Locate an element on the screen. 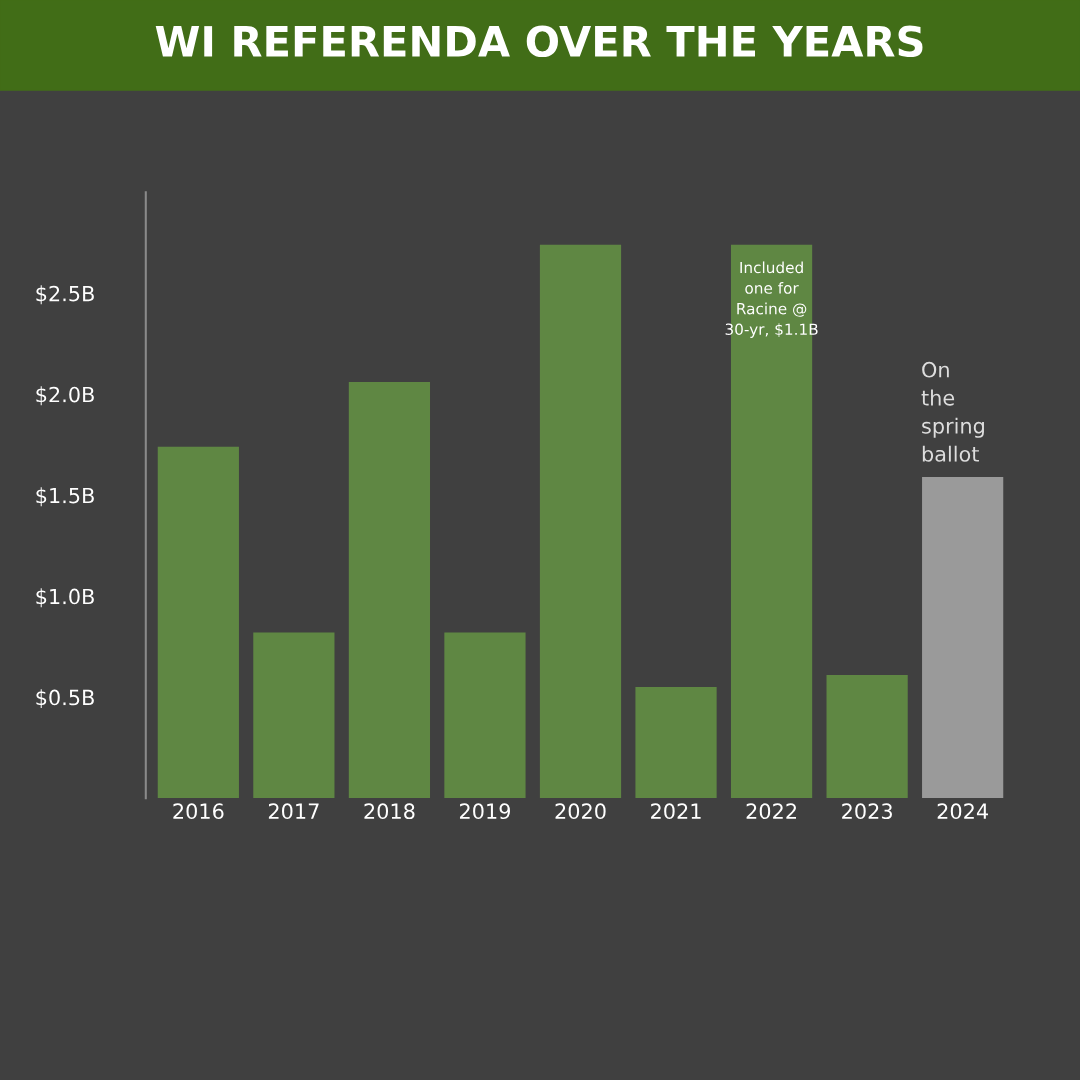  x-tick-label: 2022 is located at coordinates (771, 811).